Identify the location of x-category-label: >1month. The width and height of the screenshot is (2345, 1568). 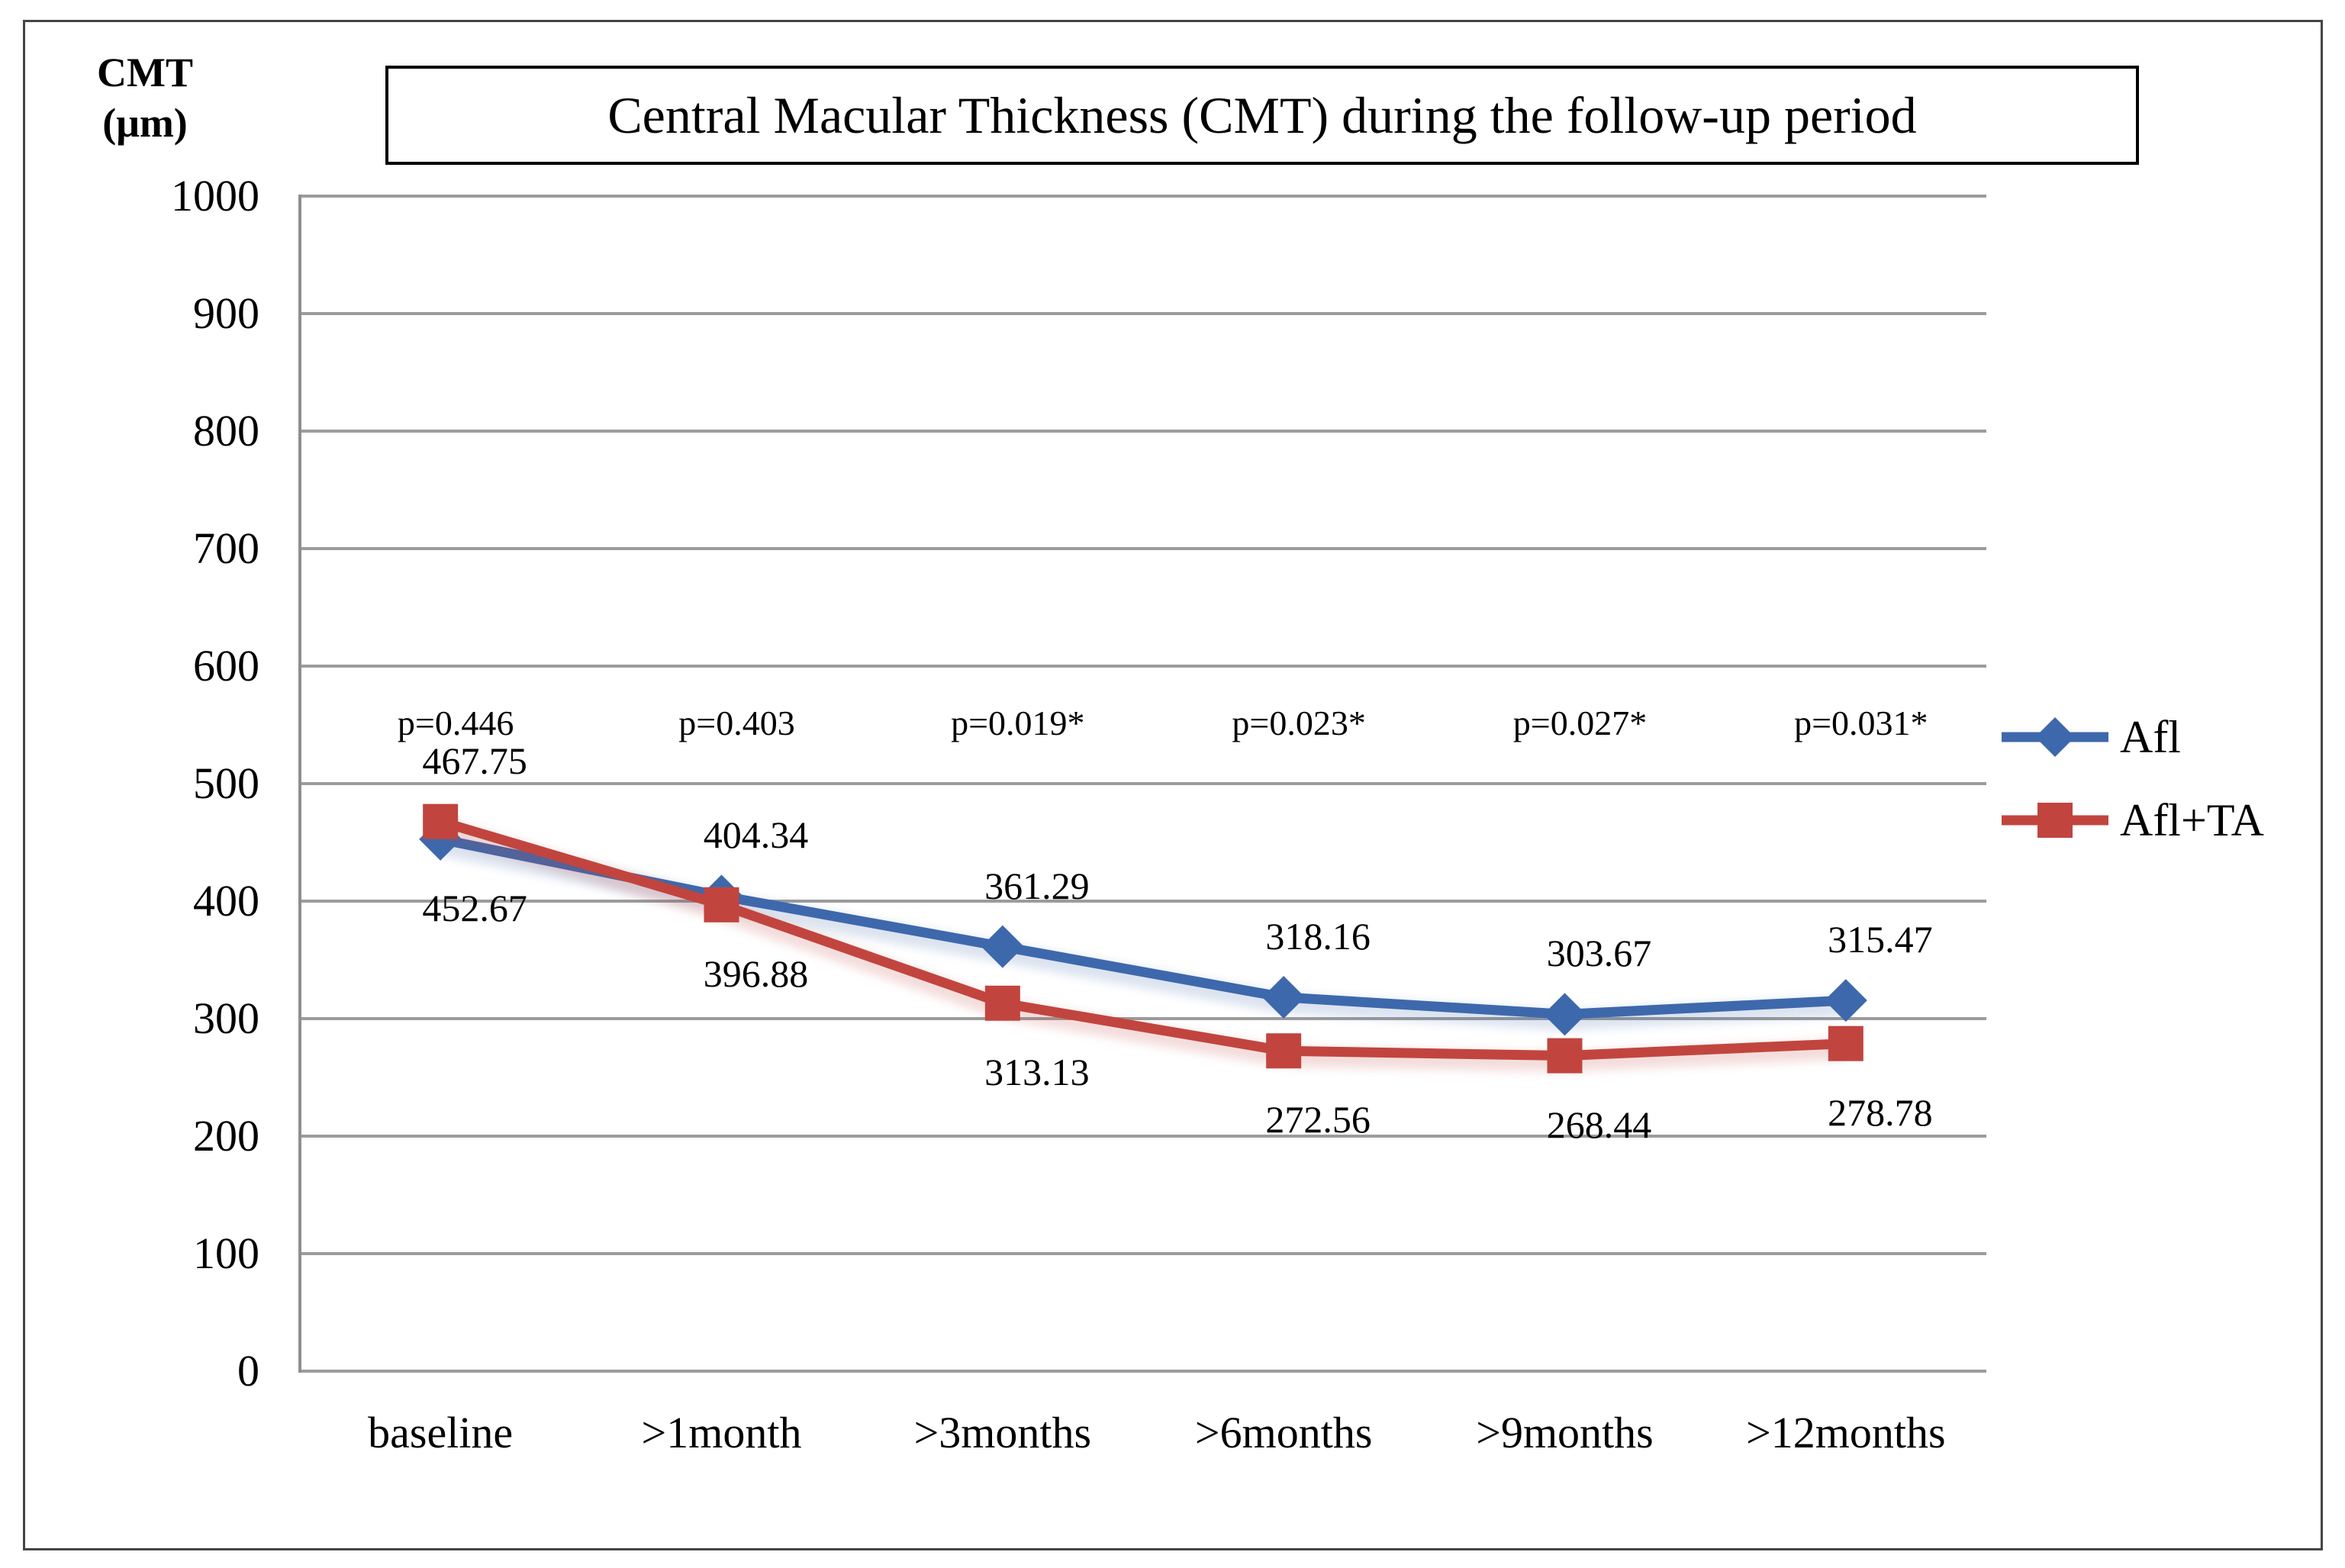
(722, 1432).